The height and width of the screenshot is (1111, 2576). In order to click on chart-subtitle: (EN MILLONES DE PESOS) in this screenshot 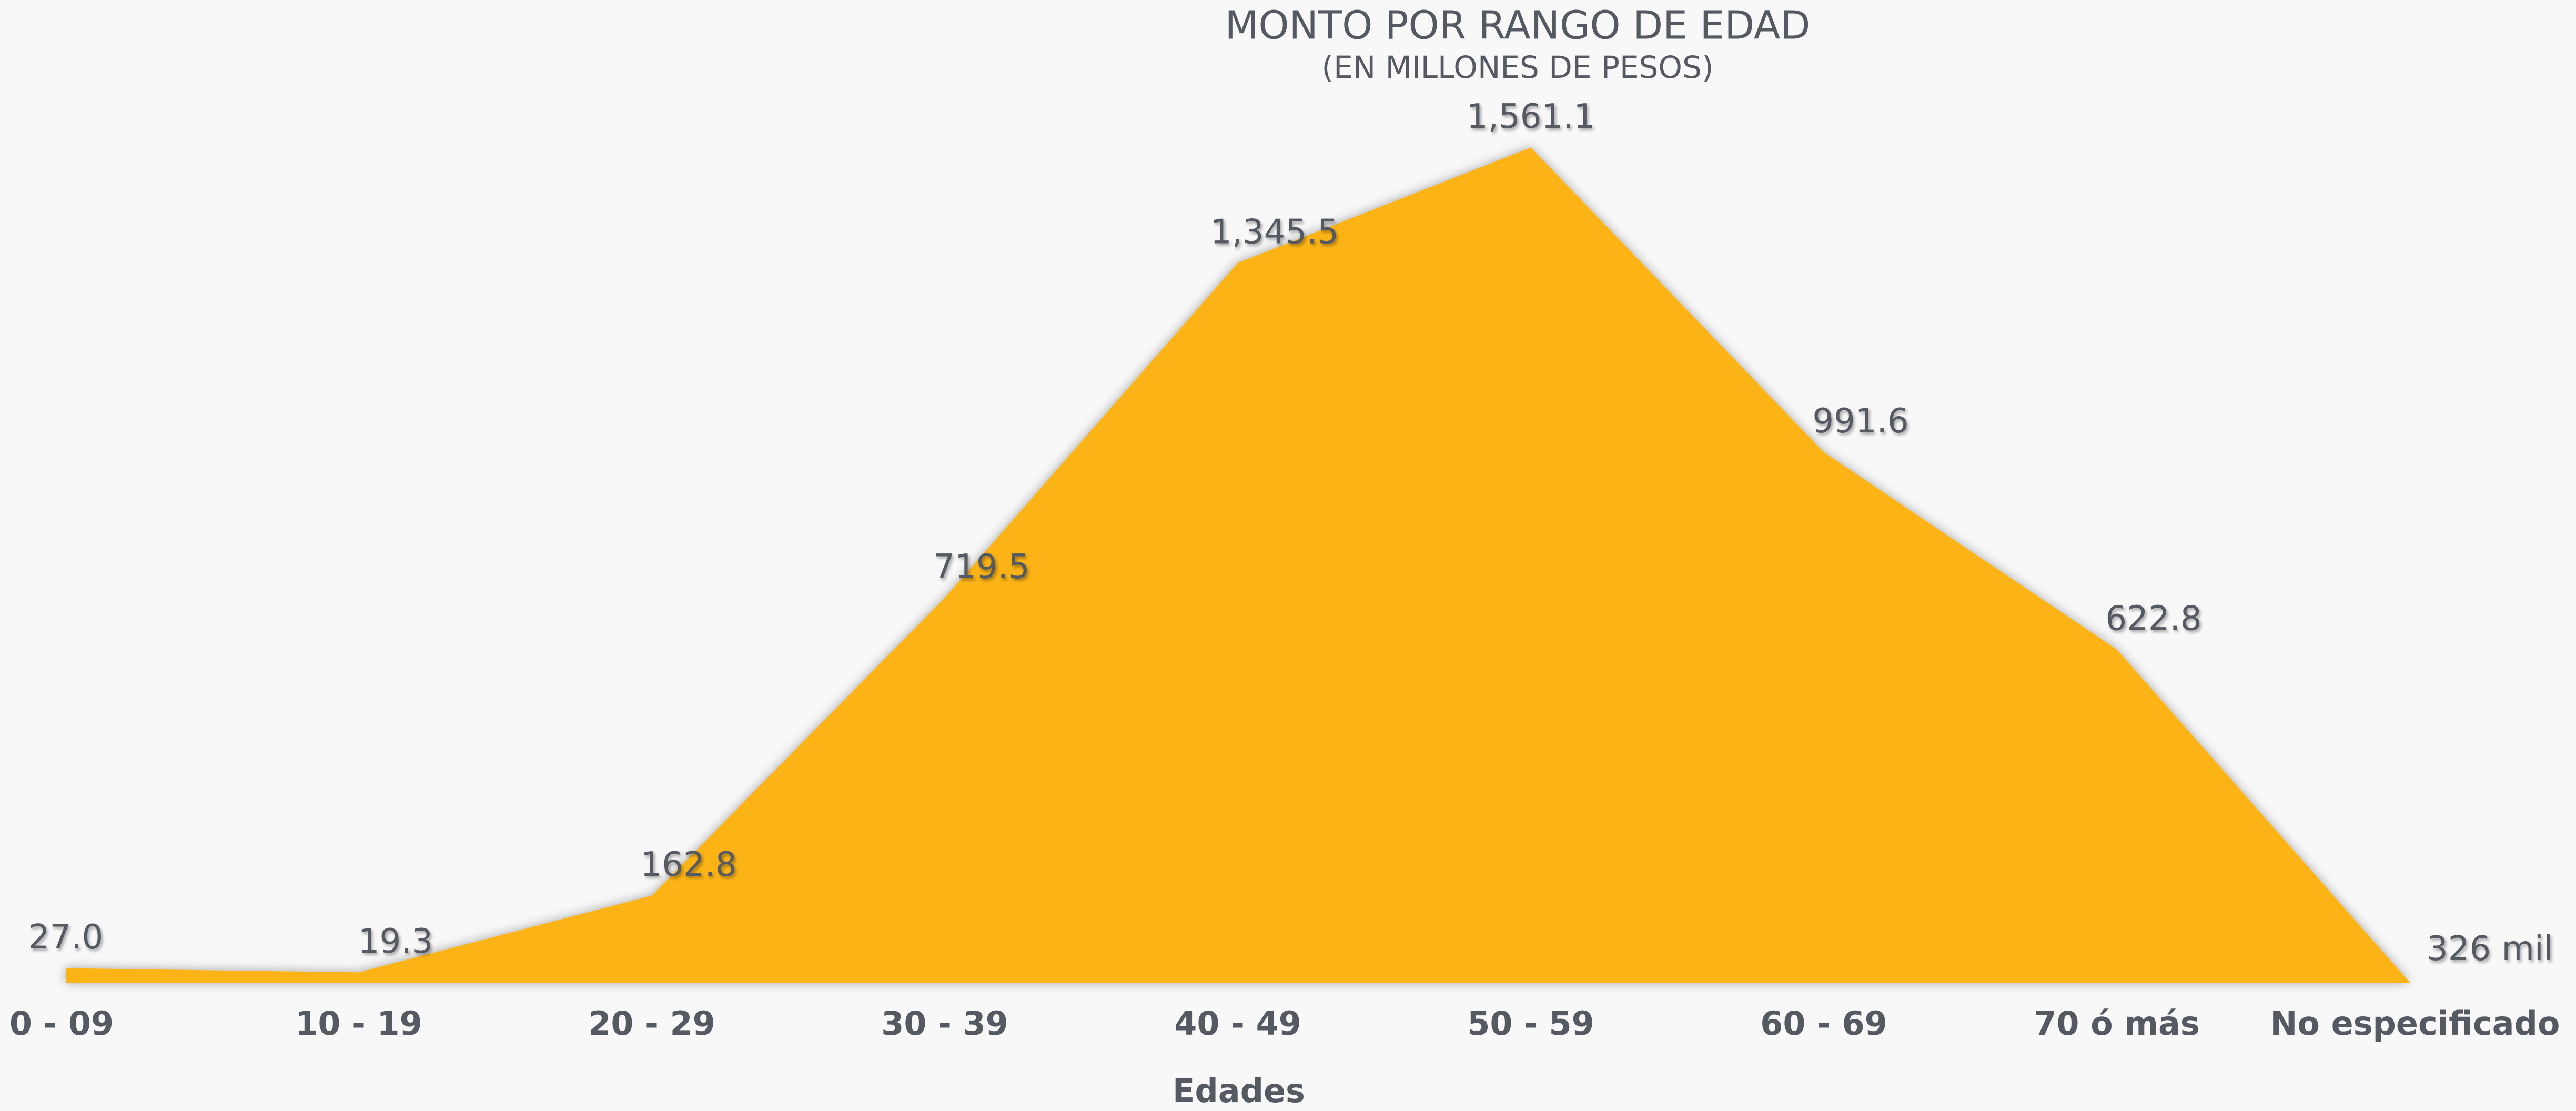, I will do `click(1517, 67)`.